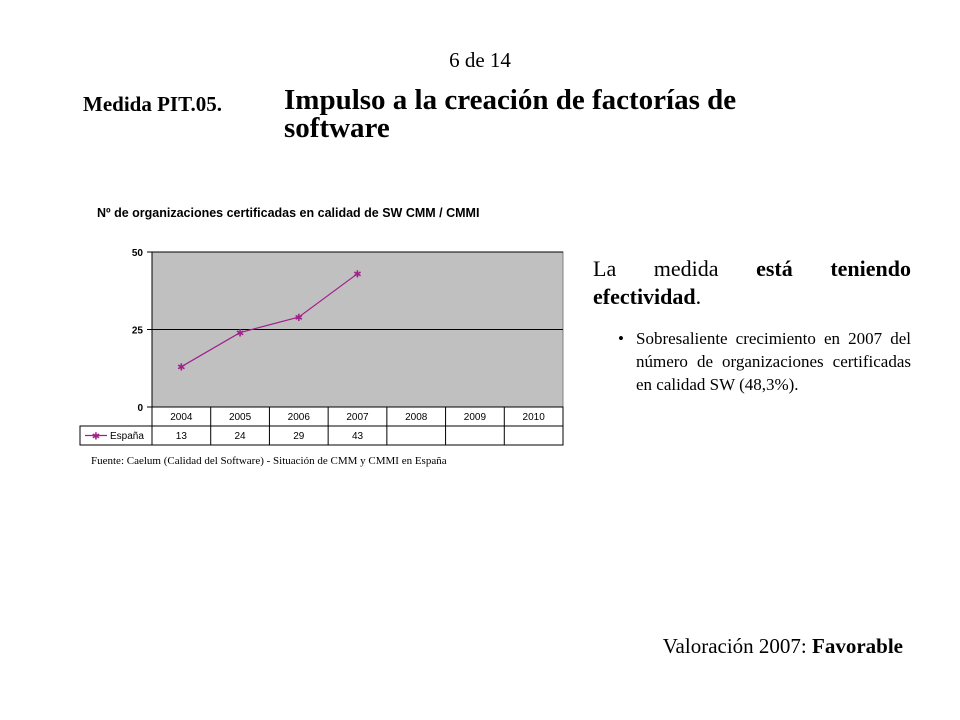 This screenshot has height=720, width=960. I want to click on table-value-row, so click(321, 435).